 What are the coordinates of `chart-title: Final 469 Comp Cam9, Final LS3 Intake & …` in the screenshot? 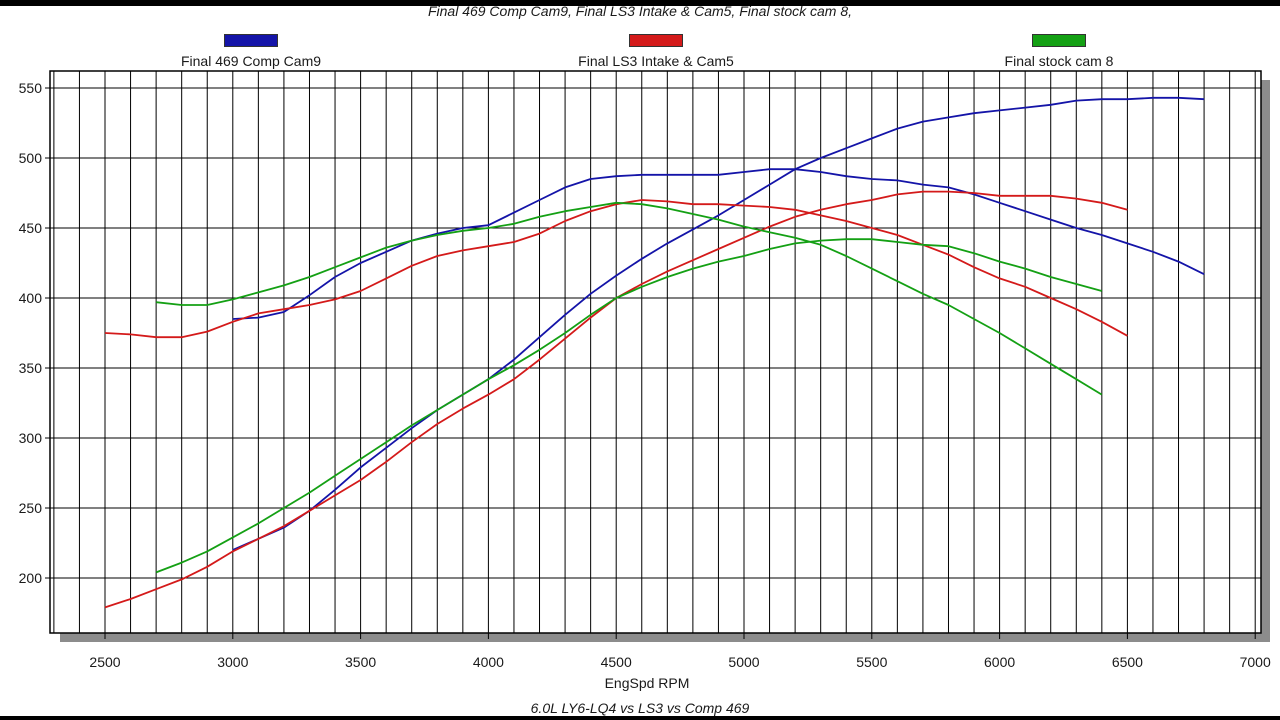 It's located at (640, 11).